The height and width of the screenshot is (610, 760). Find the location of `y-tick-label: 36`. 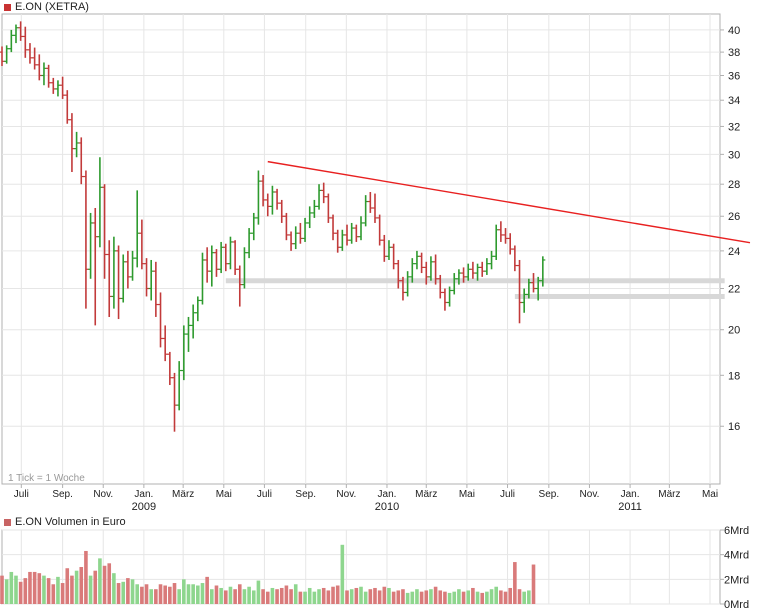

y-tick-label: 36 is located at coordinates (734, 76).